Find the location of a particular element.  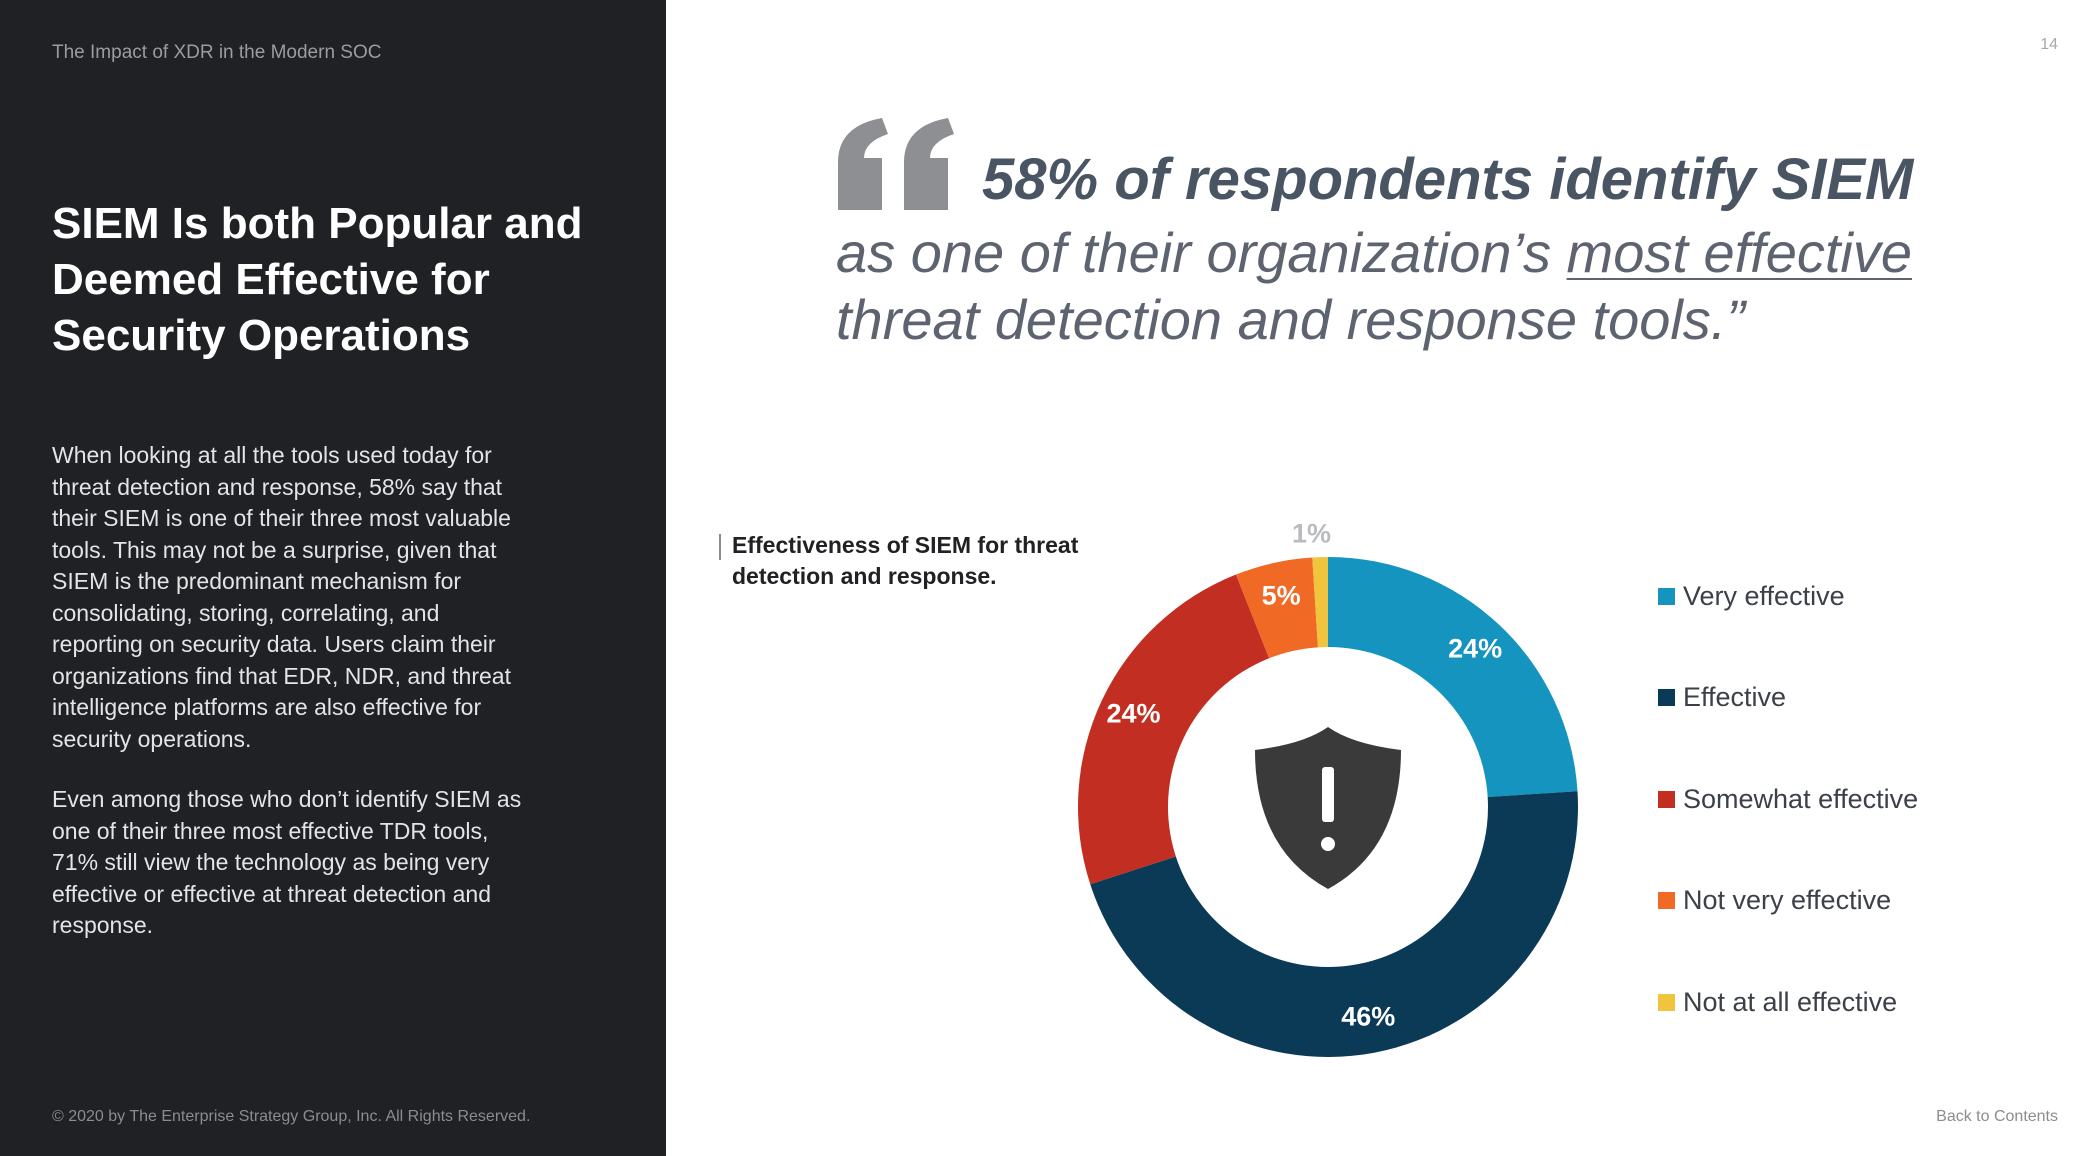

legend-item-somewhat-effective: Somewhat effective is located at coordinates (1788, 799).